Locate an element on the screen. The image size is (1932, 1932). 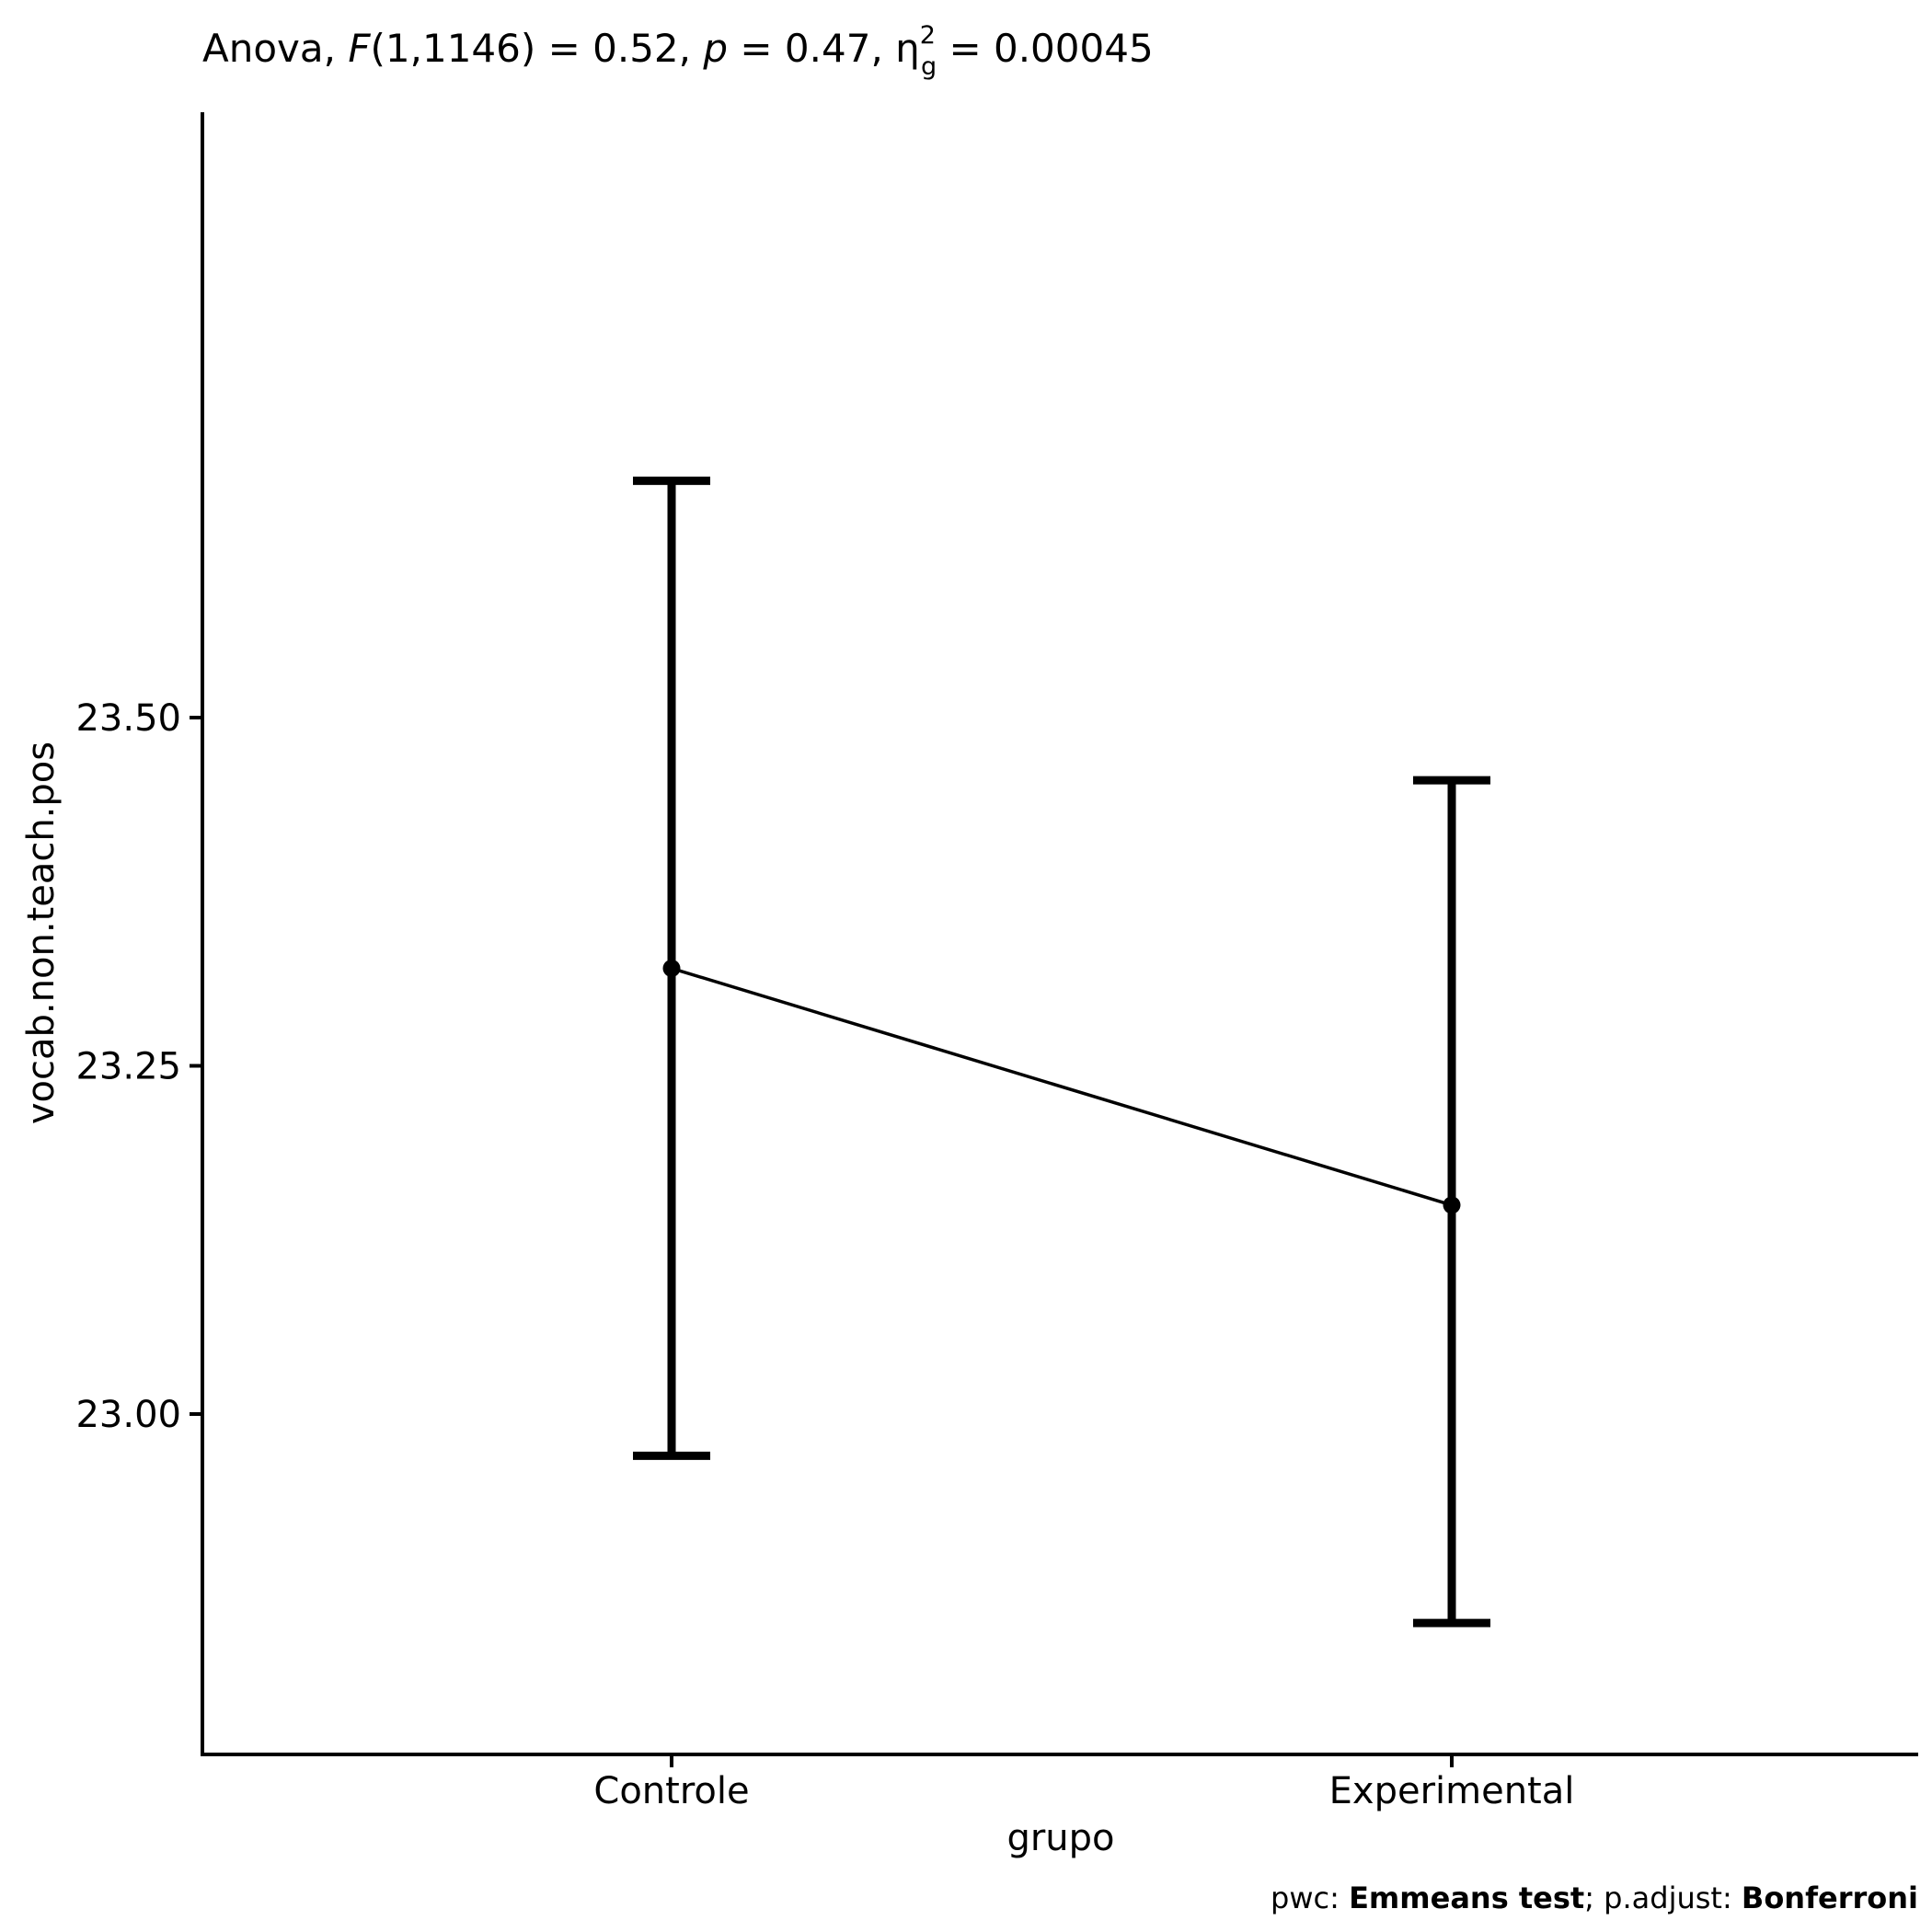
points-layer is located at coordinates (1061, 1087).